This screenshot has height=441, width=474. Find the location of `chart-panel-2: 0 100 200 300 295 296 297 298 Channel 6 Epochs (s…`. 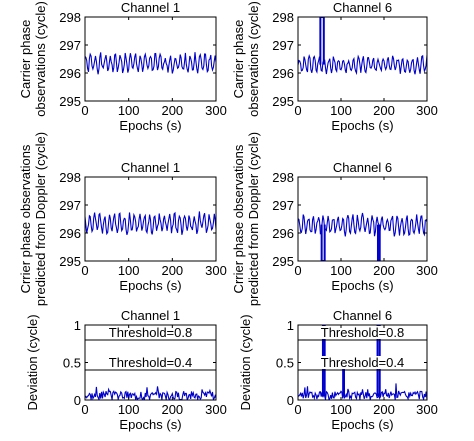

chart-panel-2: 0 100 200 300 295 296 297 298 Channel 6 Epochs (s… is located at coordinates (334, 66).